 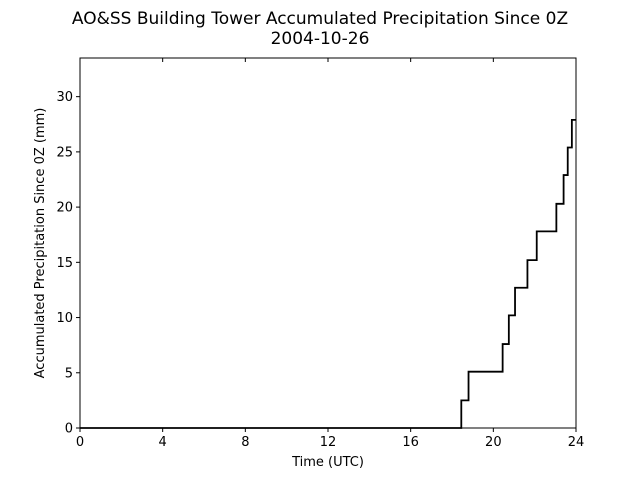 What do you see at coordinates (493, 442) in the screenshot?
I see `x-tick-label: 20` at bounding box center [493, 442].